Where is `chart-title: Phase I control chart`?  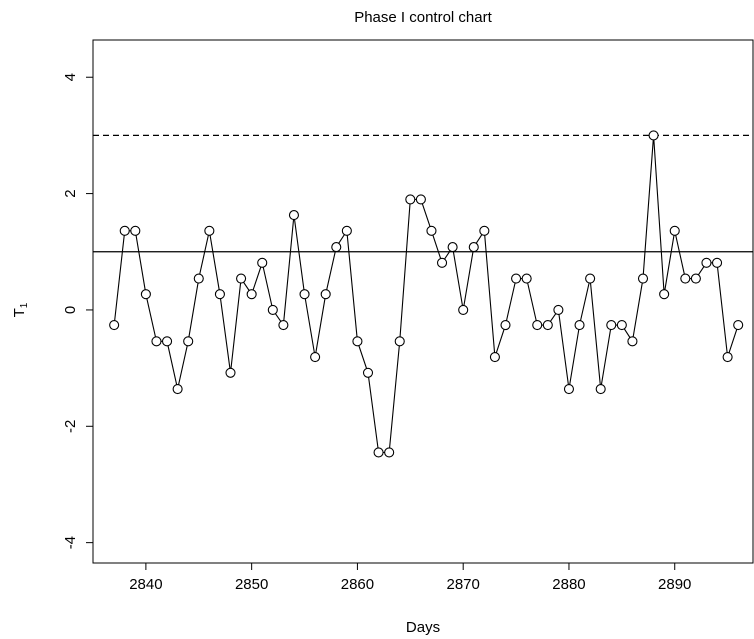
chart-title: Phase I control chart is located at coordinates (423, 17).